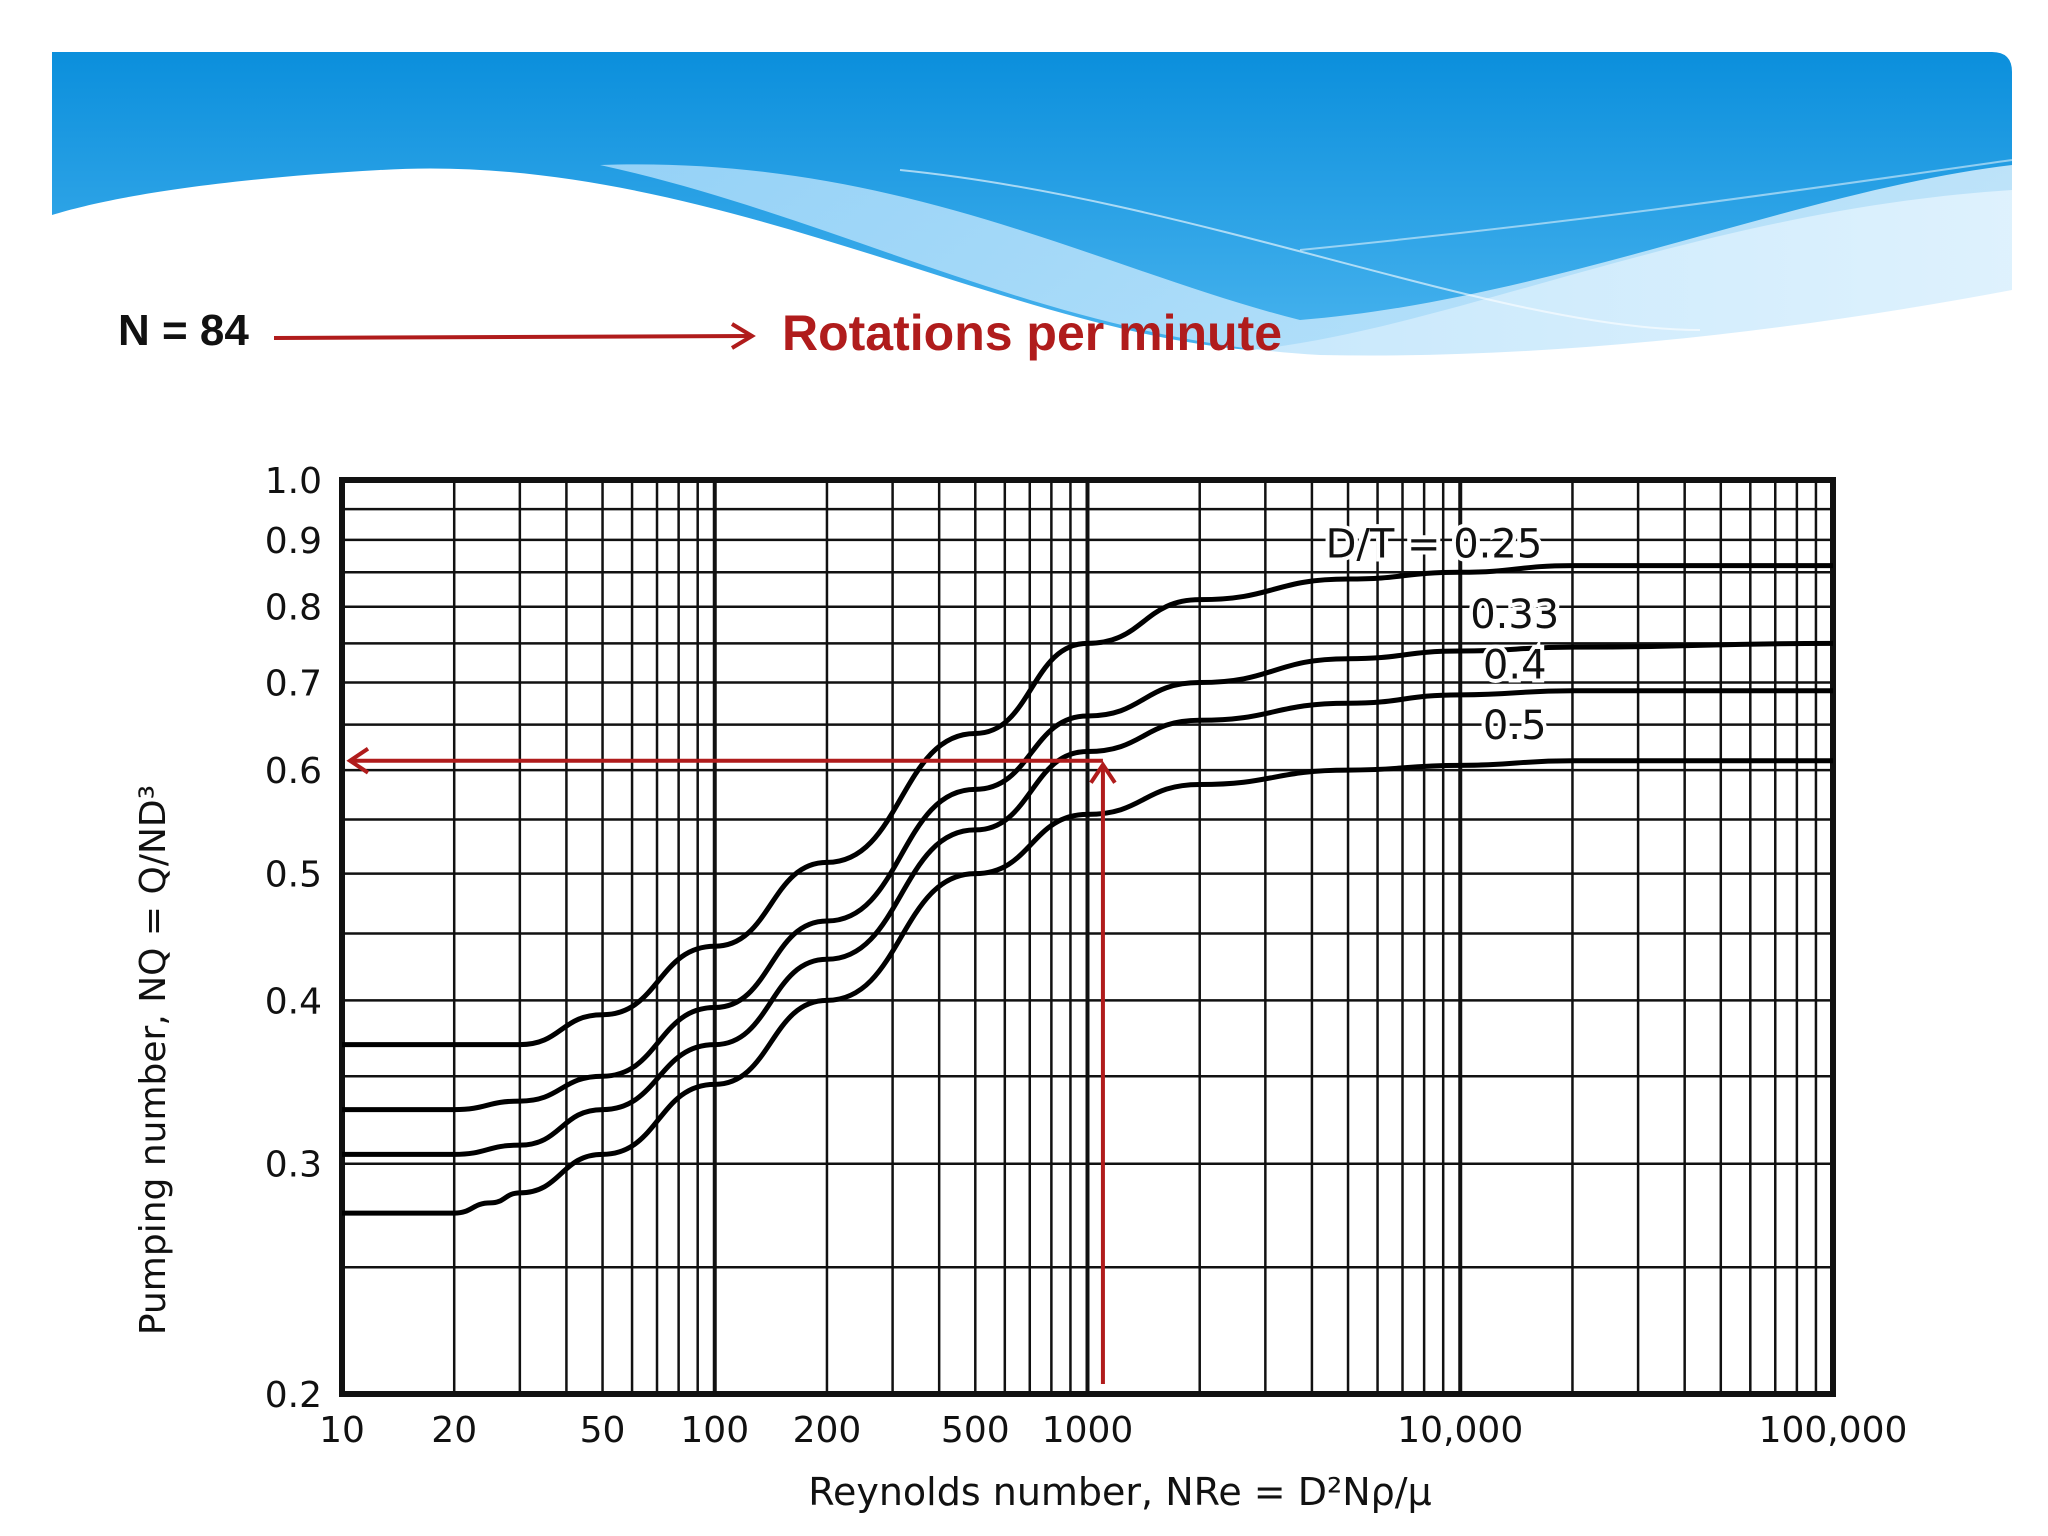  What do you see at coordinates (293, 1001) in the screenshot?
I see `y-tick-label: 0.4` at bounding box center [293, 1001].